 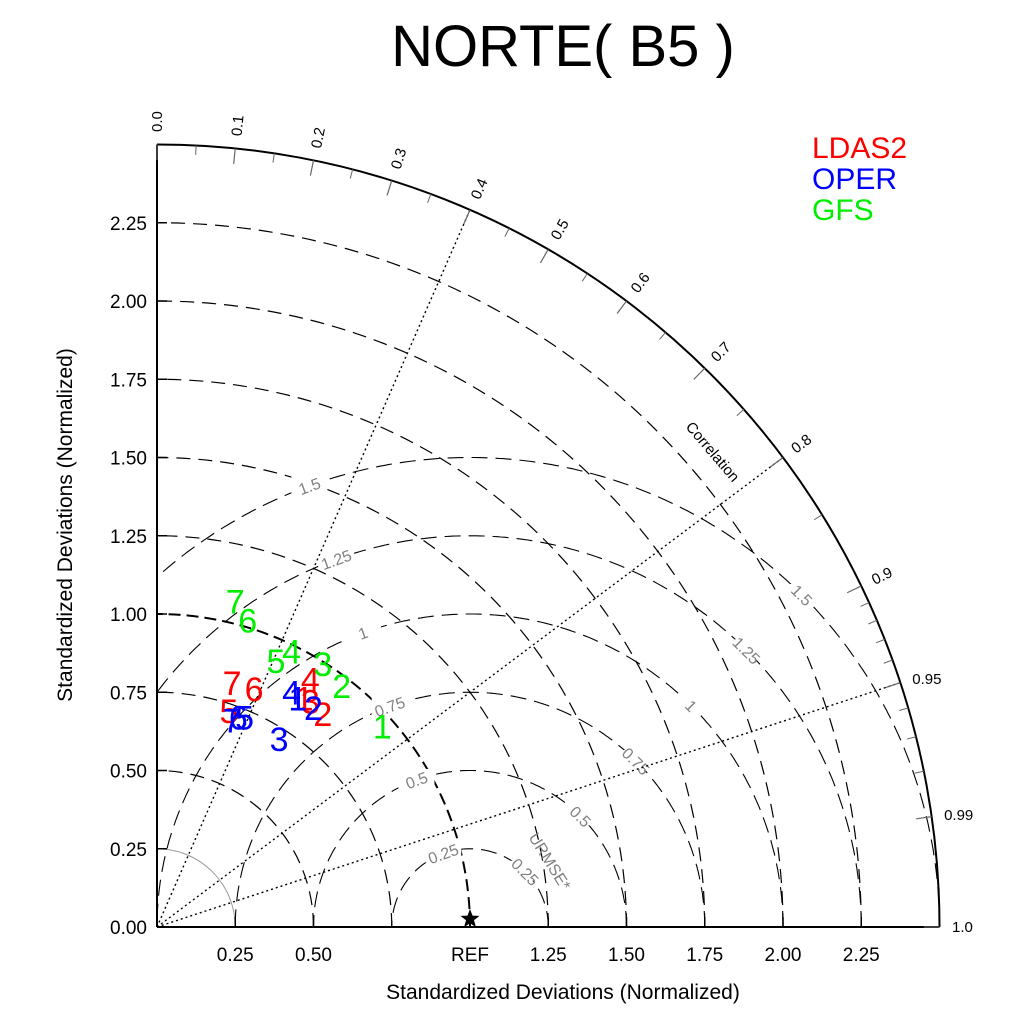 I want to click on chart-title: NORTE( B5 ), so click(x=563, y=46).